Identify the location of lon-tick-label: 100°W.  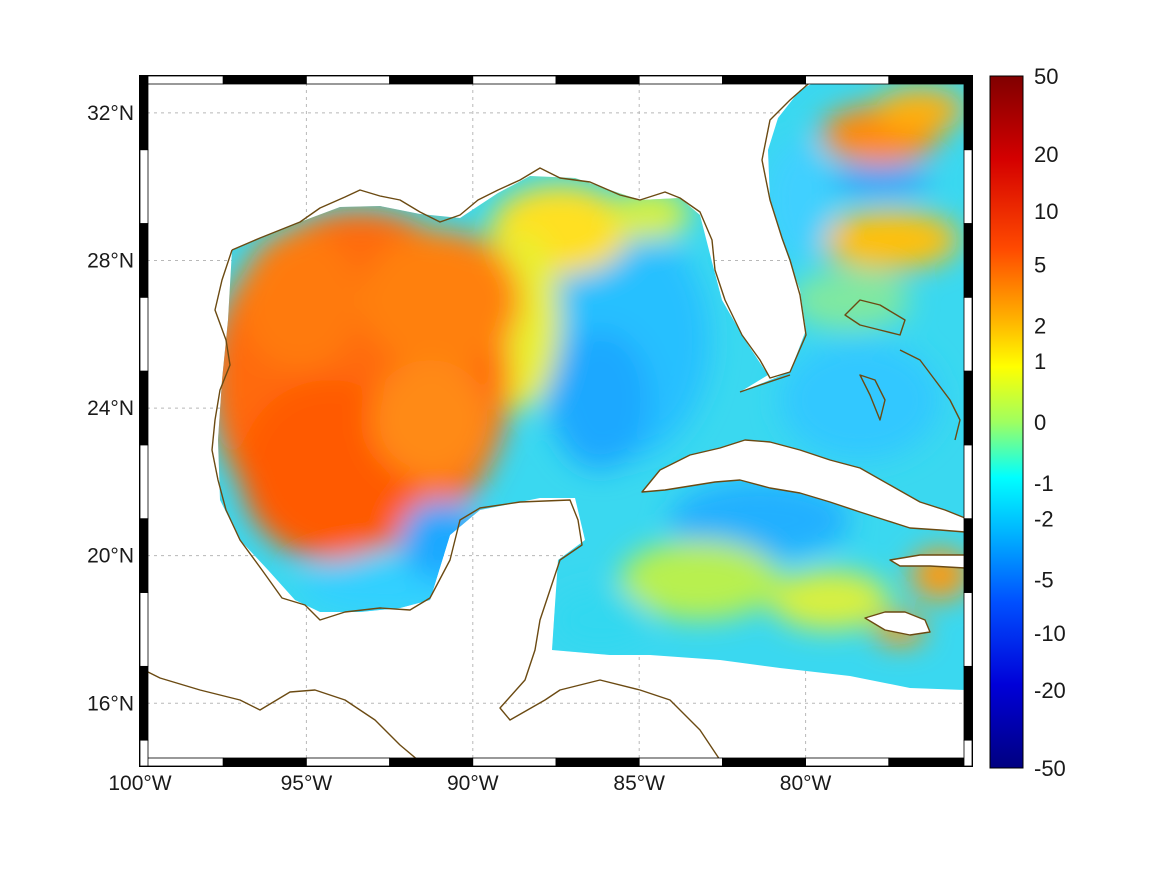
(139, 783).